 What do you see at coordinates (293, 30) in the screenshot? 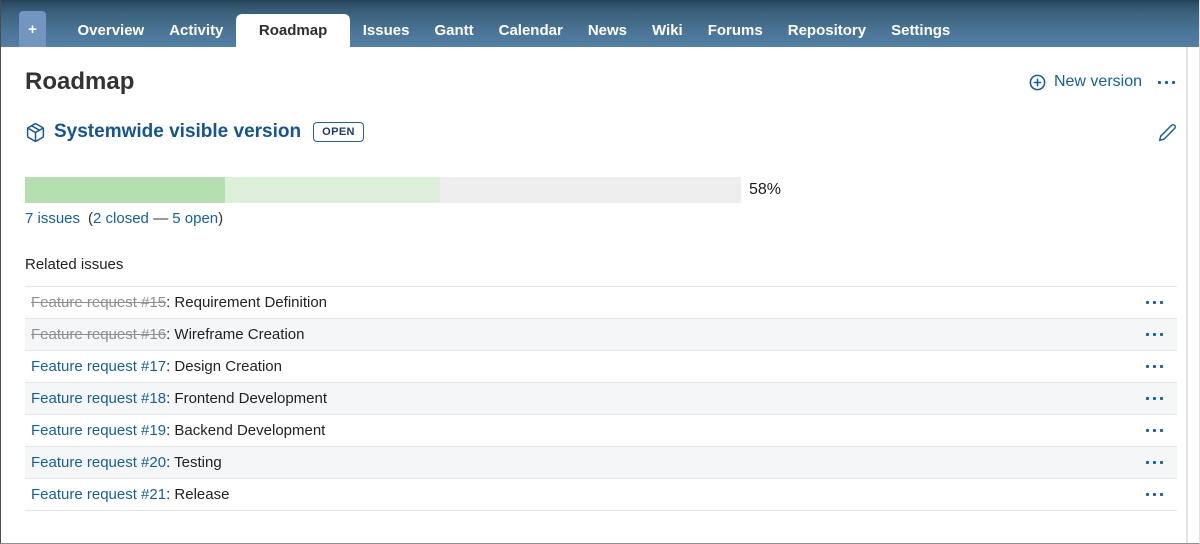
I see `tab-roadmap: Roadmap` at bounding box center [293, 30].